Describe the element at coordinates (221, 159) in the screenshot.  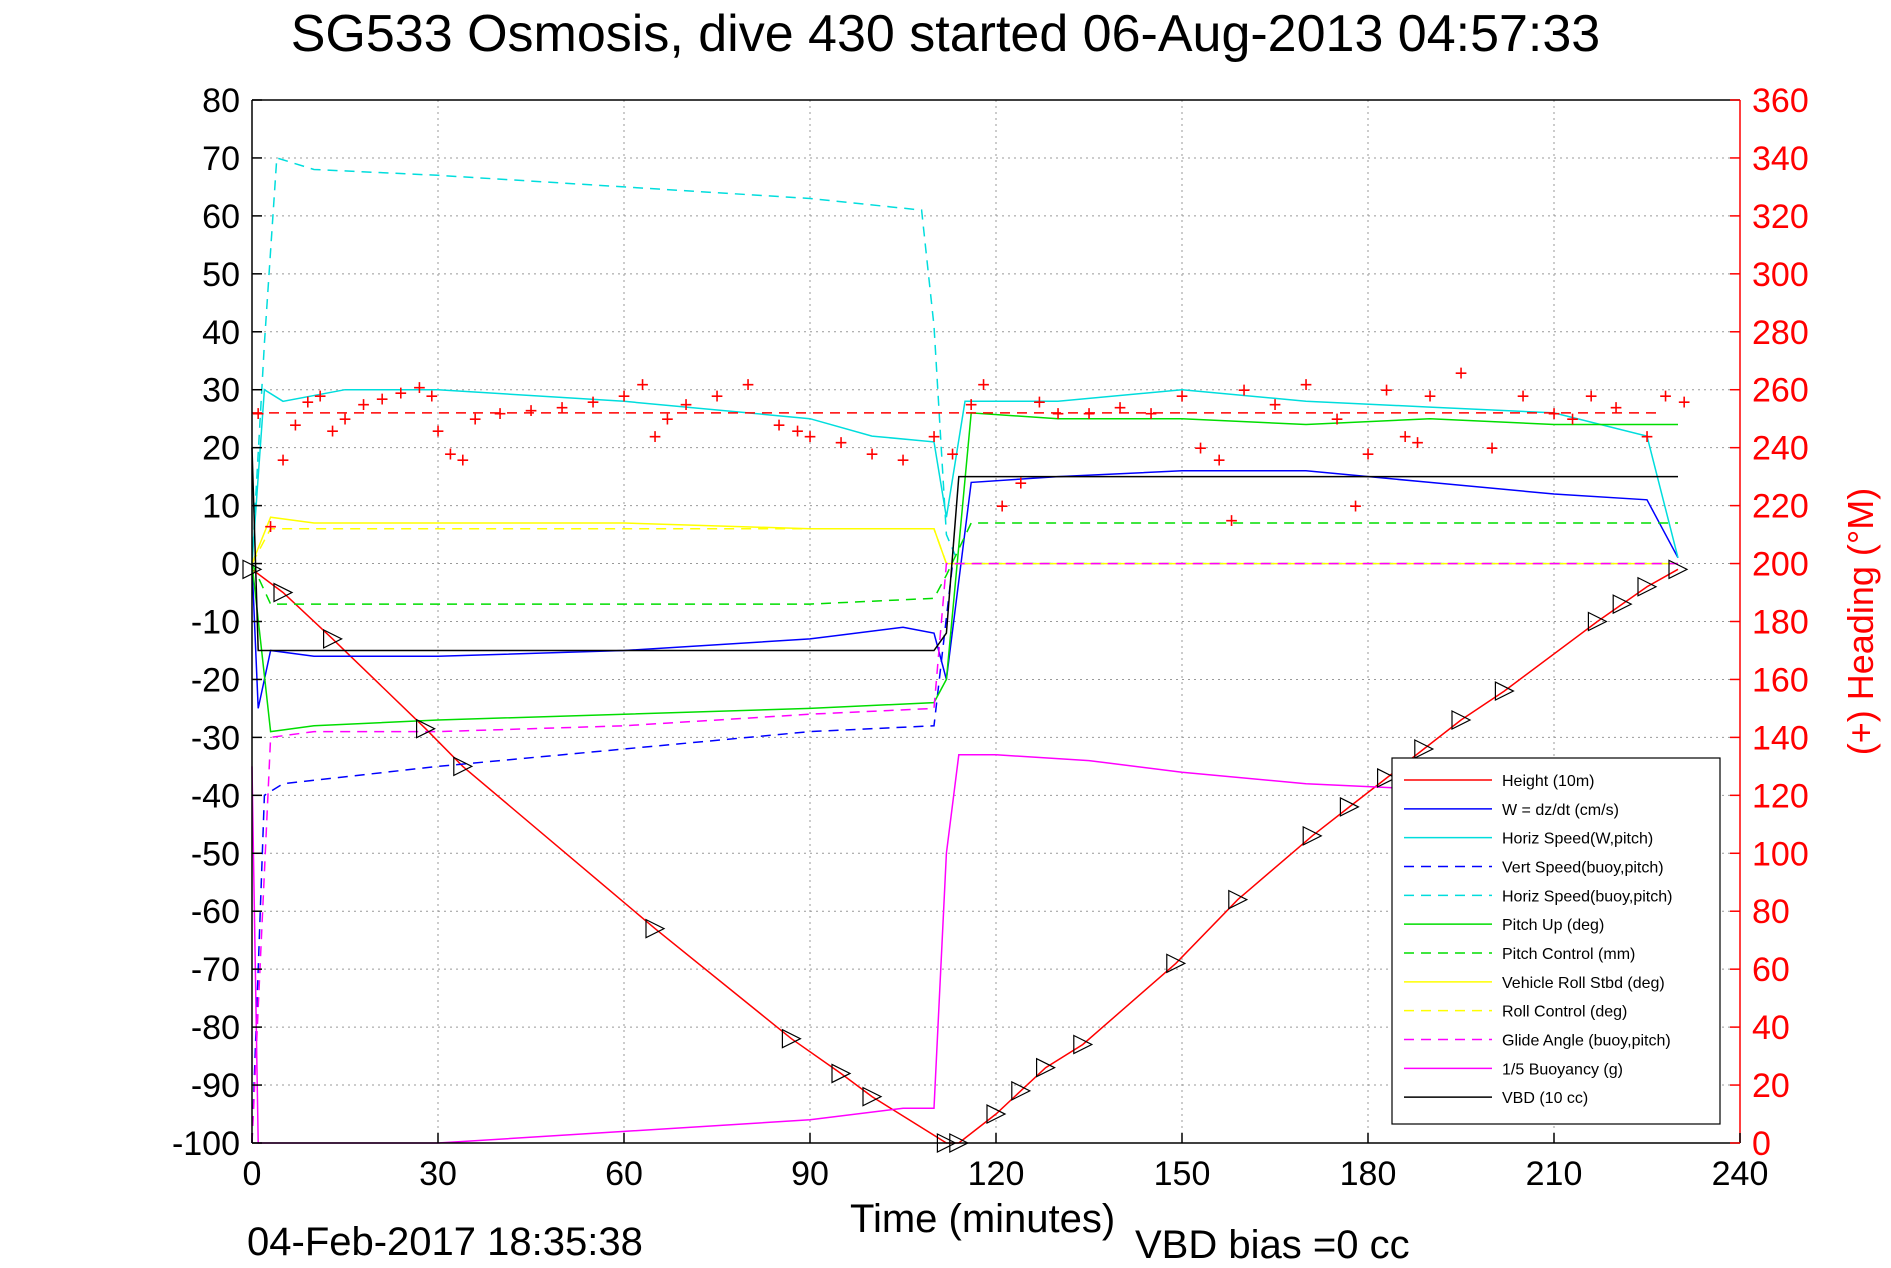
I see `y-tick-label: 70` at that location.